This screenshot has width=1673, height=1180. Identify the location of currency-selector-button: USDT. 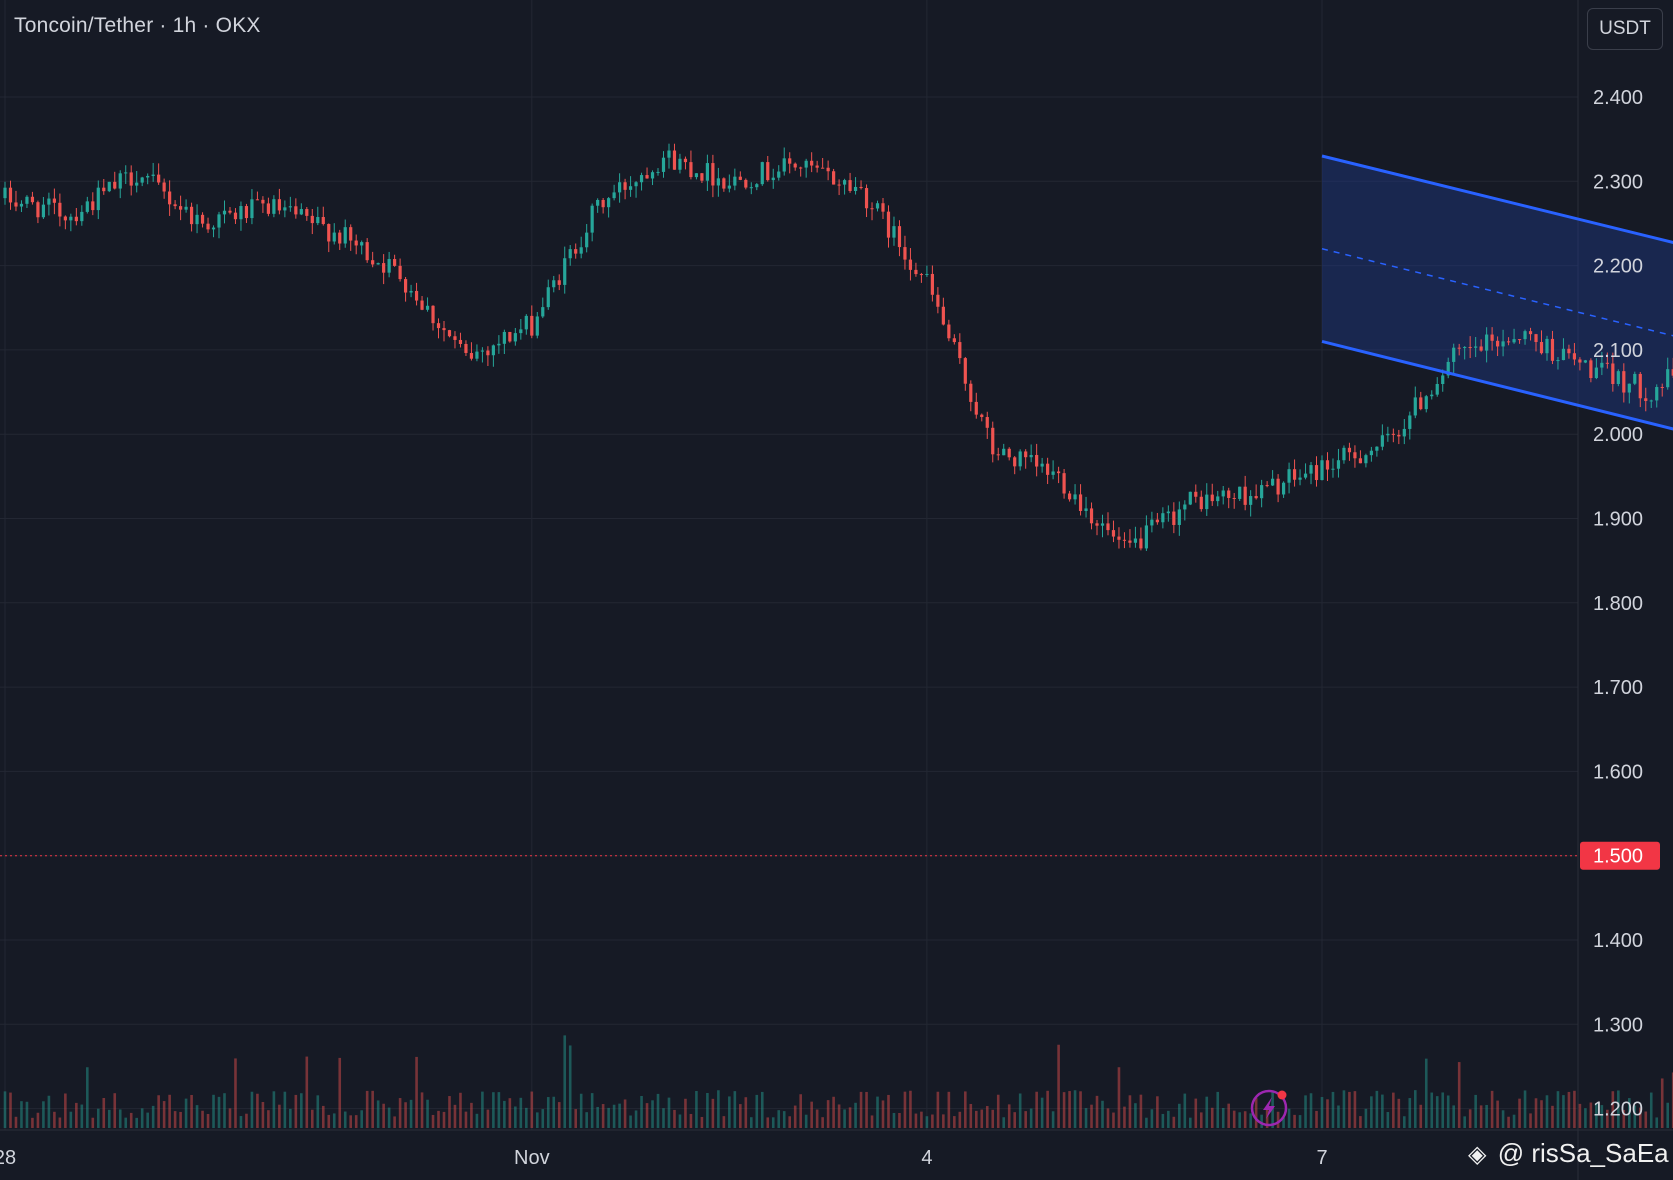
(1625, 29).